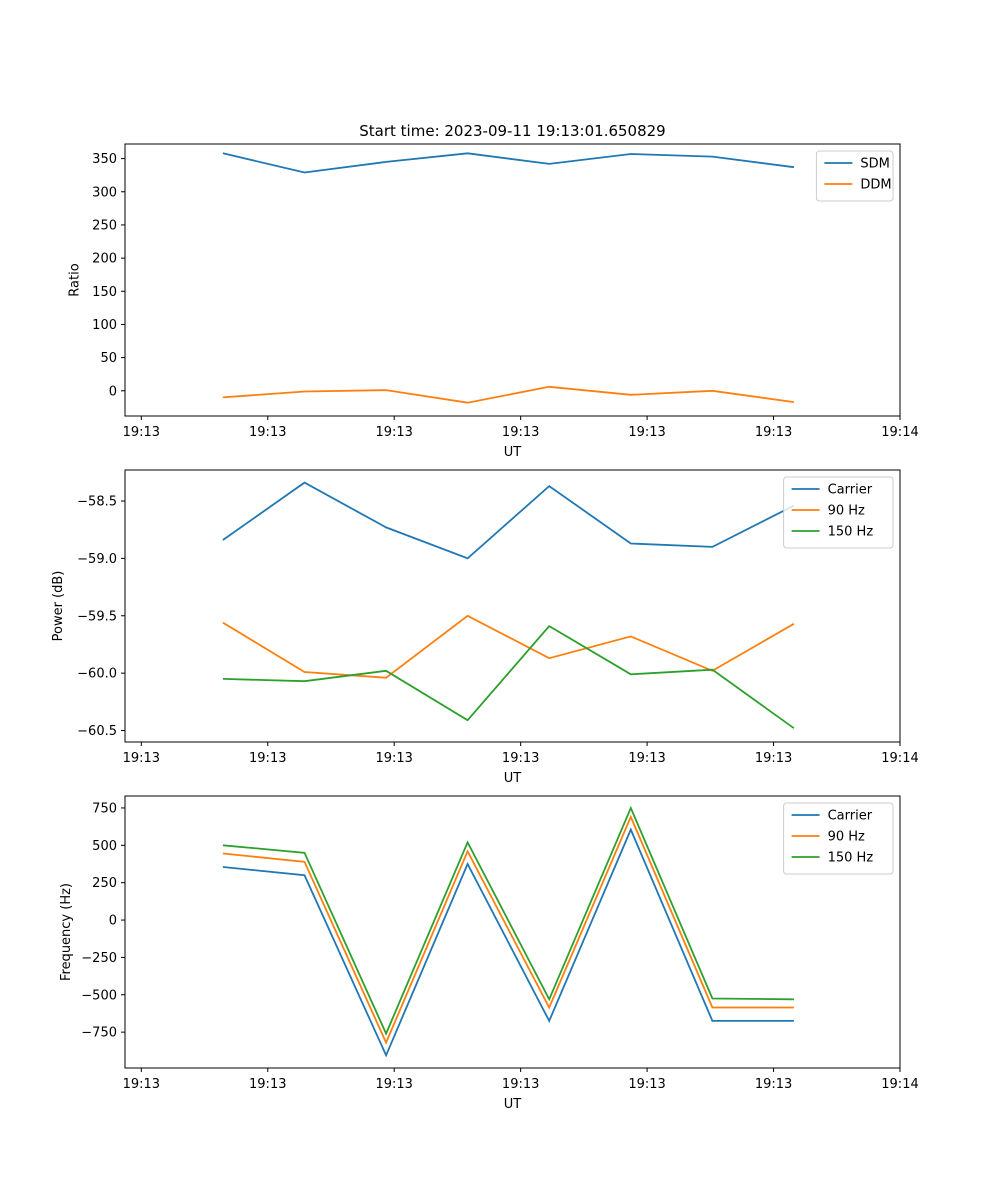 This screenshot has width=1000, height=1200. I want to click on y-tick-label: −750, so click(99, 1033).